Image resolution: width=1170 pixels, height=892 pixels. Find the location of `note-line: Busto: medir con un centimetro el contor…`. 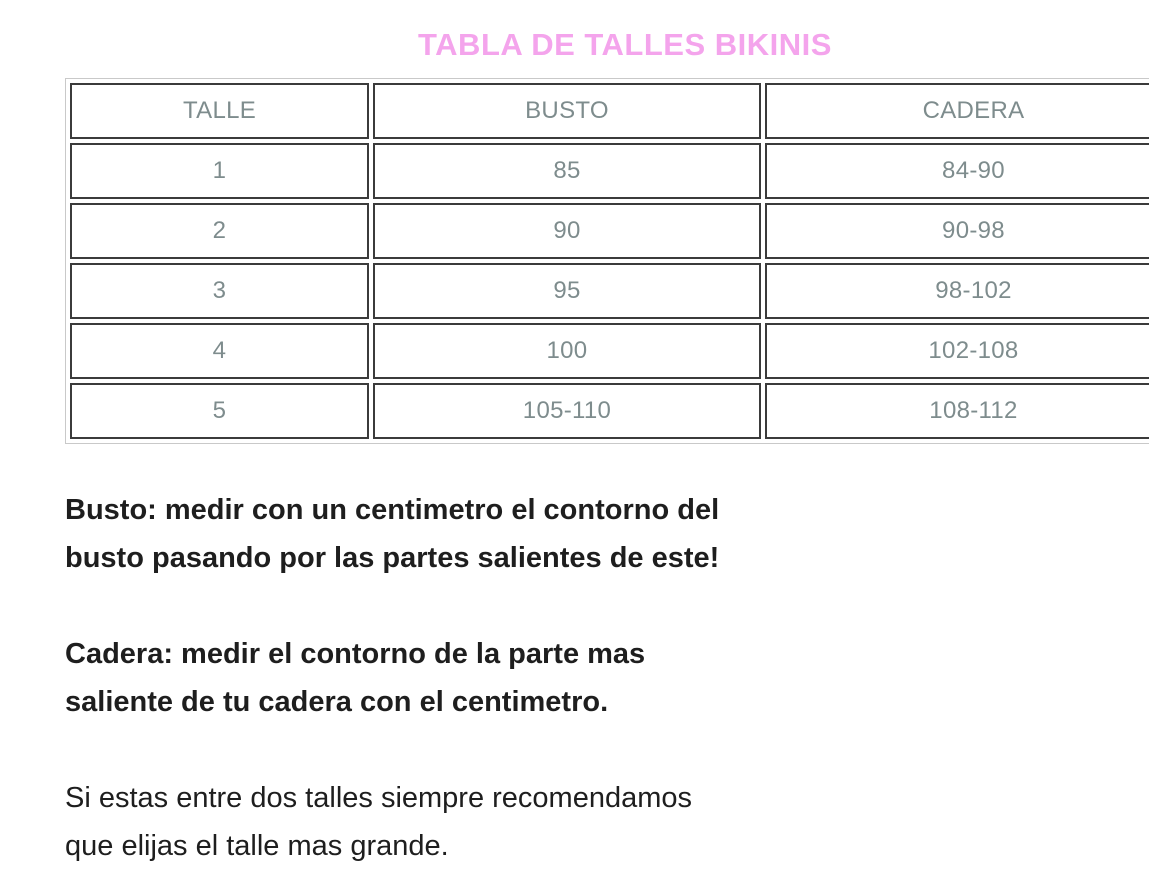

note-line: Busto: medir con un centimetro el contor… is located at coordinates (392, 510).